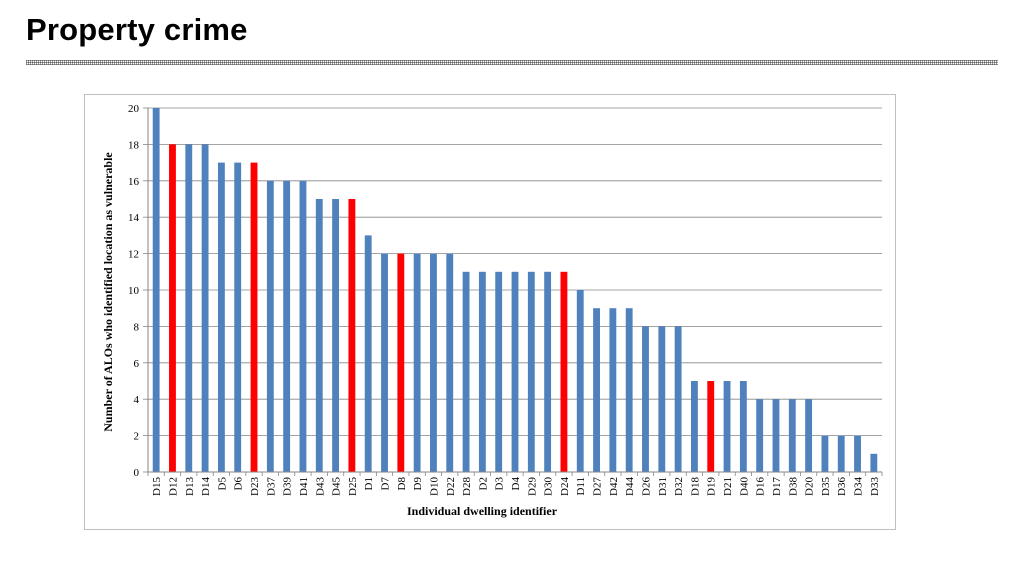  I want to click on y-tick-label: 18, so click(134, 145).